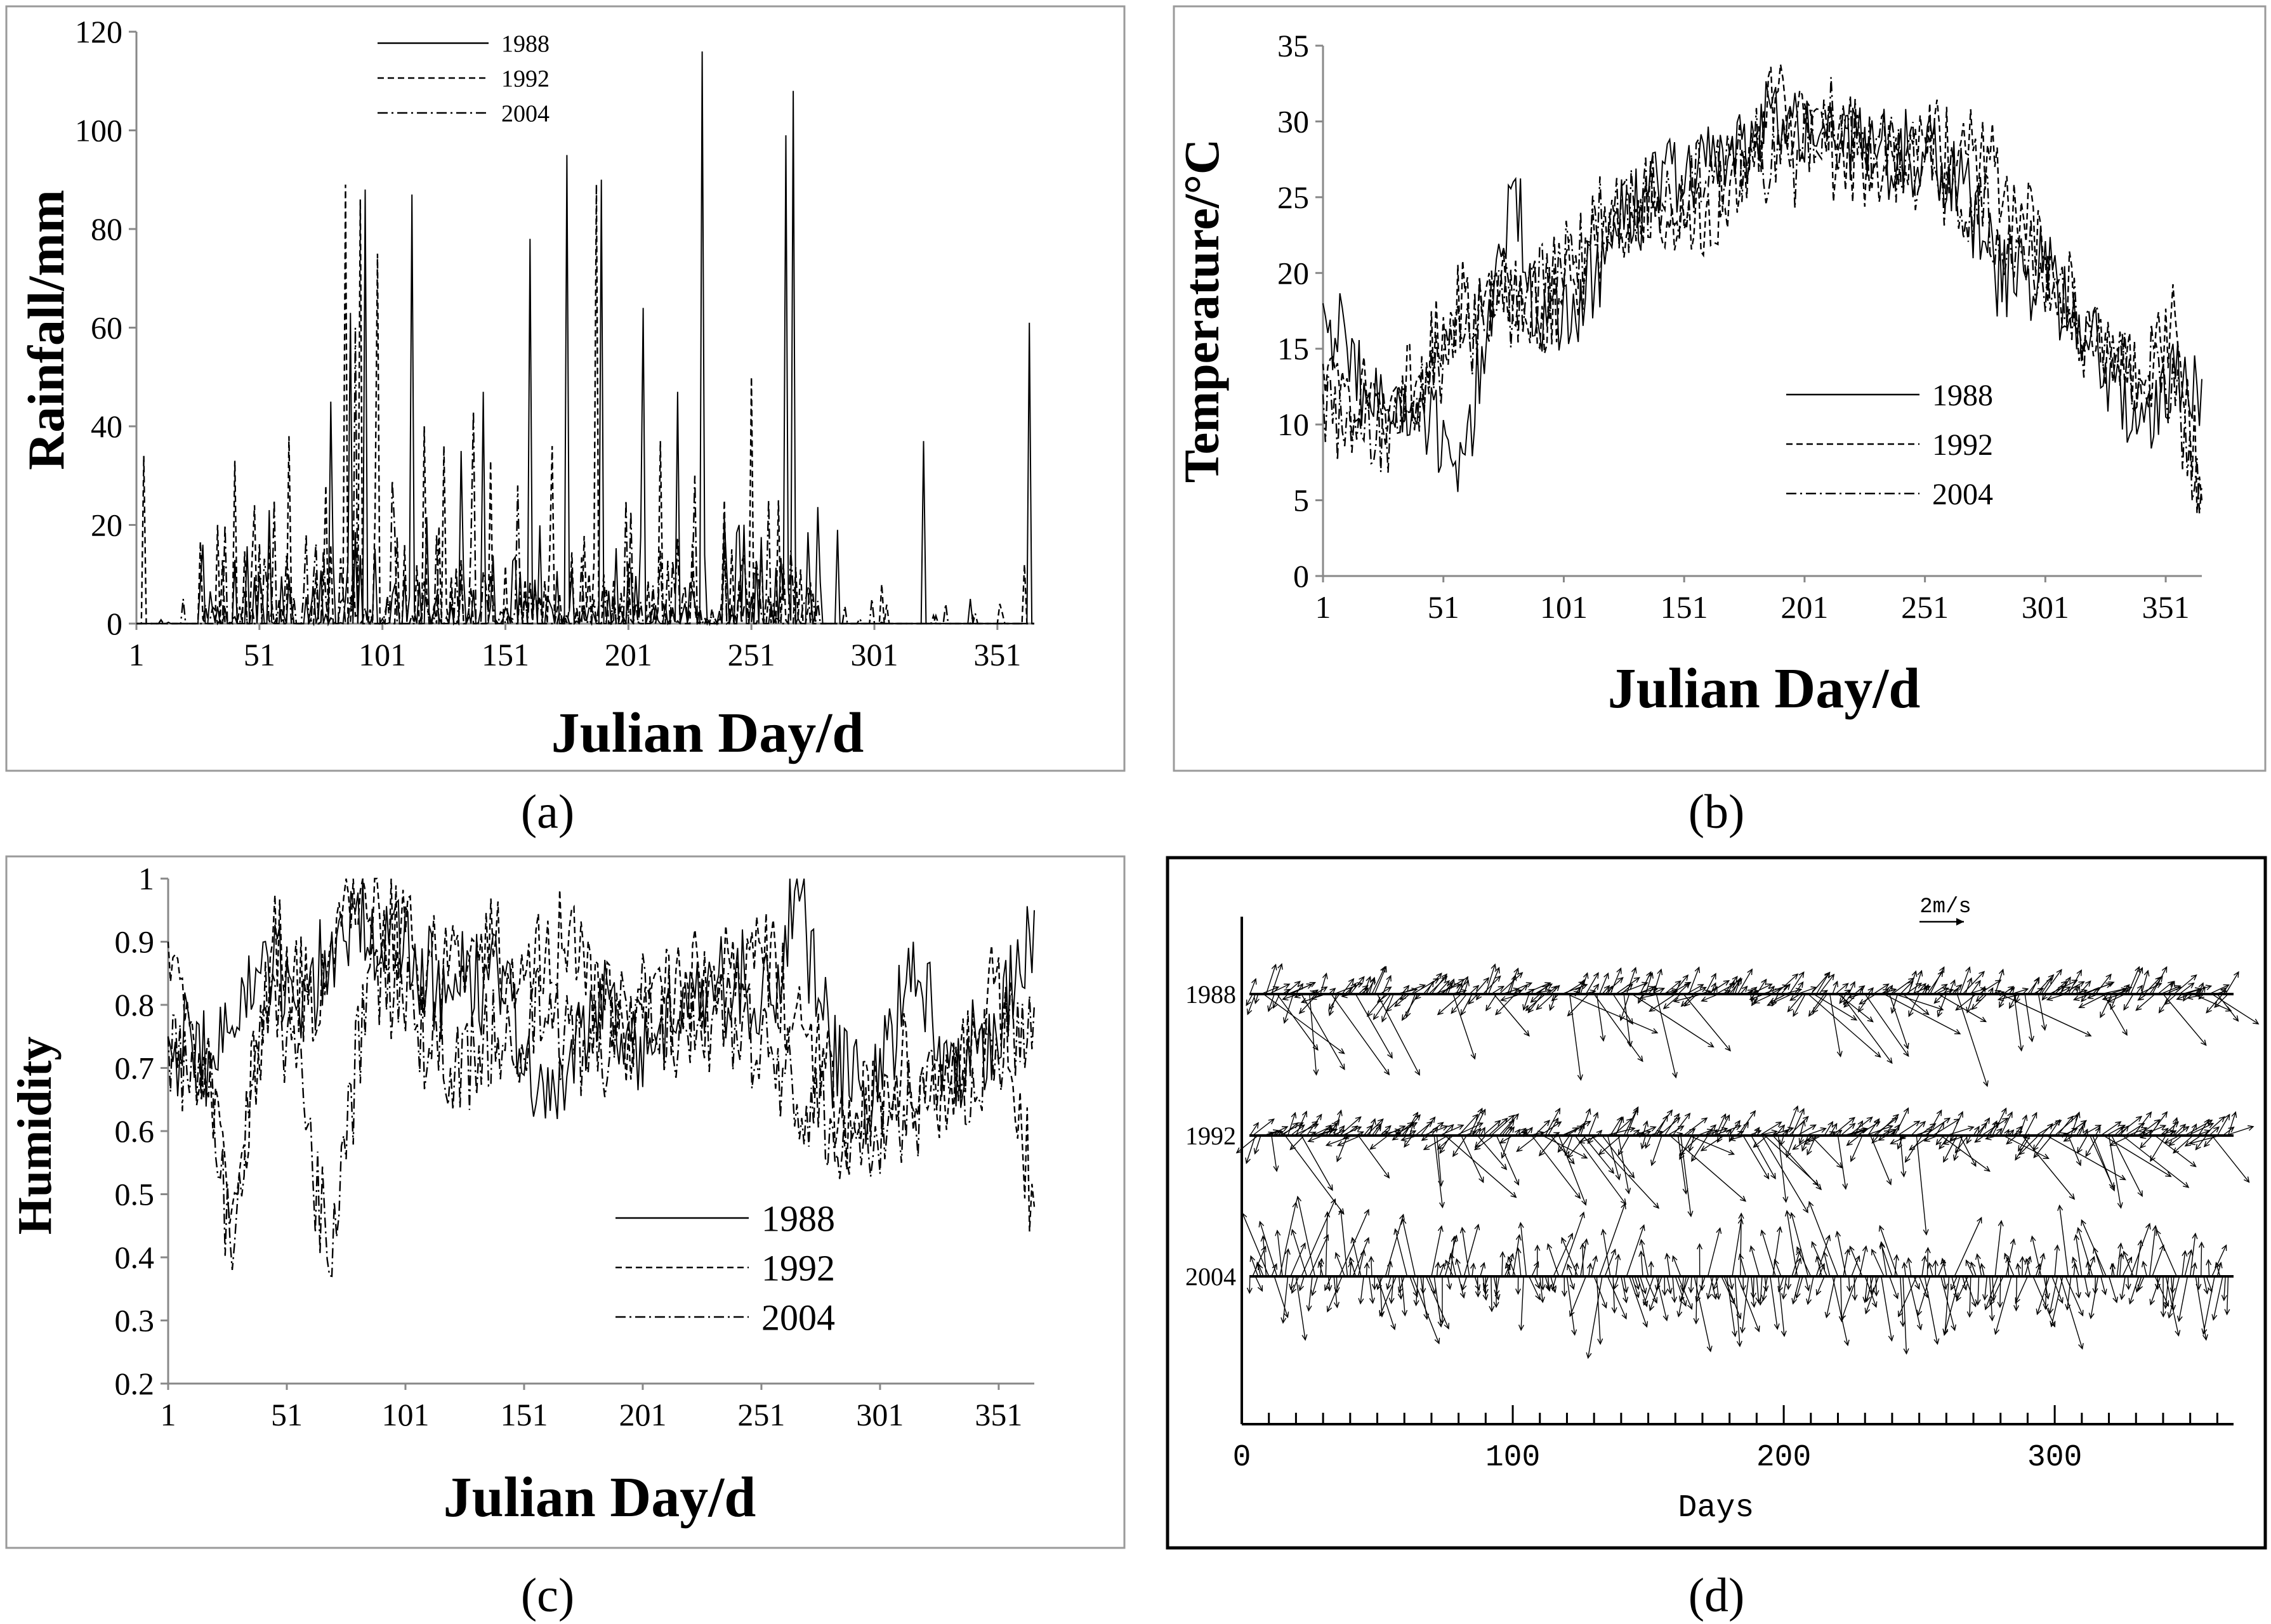  I want to click on legend-label-2004: 2004, so click(1962, 495).